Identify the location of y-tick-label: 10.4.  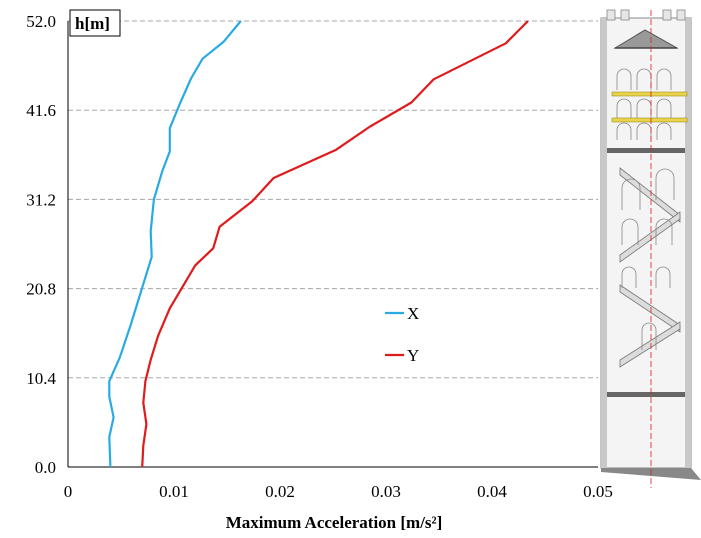
(41, 378).